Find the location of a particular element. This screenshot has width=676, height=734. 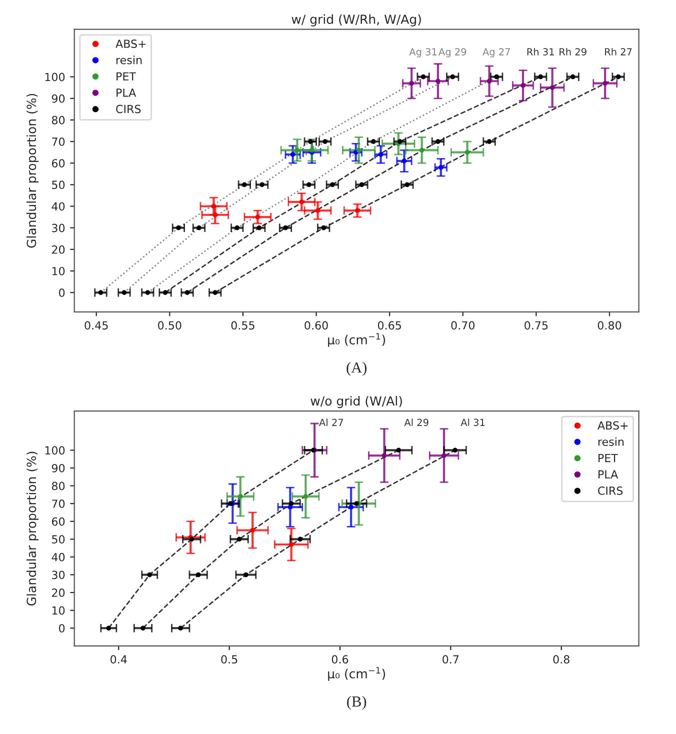

y-tick-label: 30 is located at coordinates (58, 228).